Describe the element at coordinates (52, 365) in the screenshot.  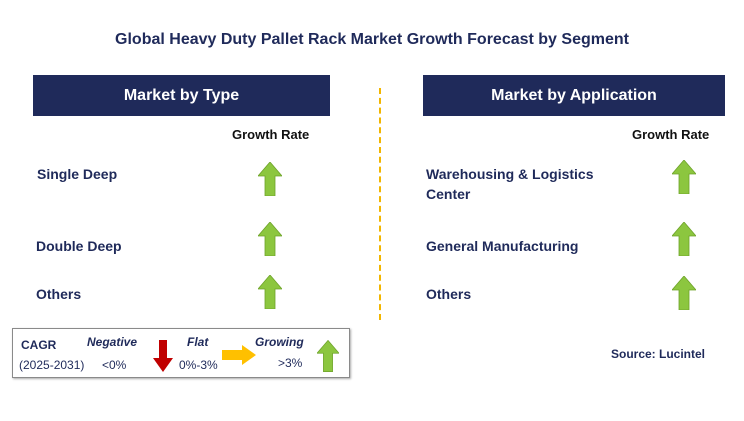
I see `legend-period: (2025-2031)` at that location.